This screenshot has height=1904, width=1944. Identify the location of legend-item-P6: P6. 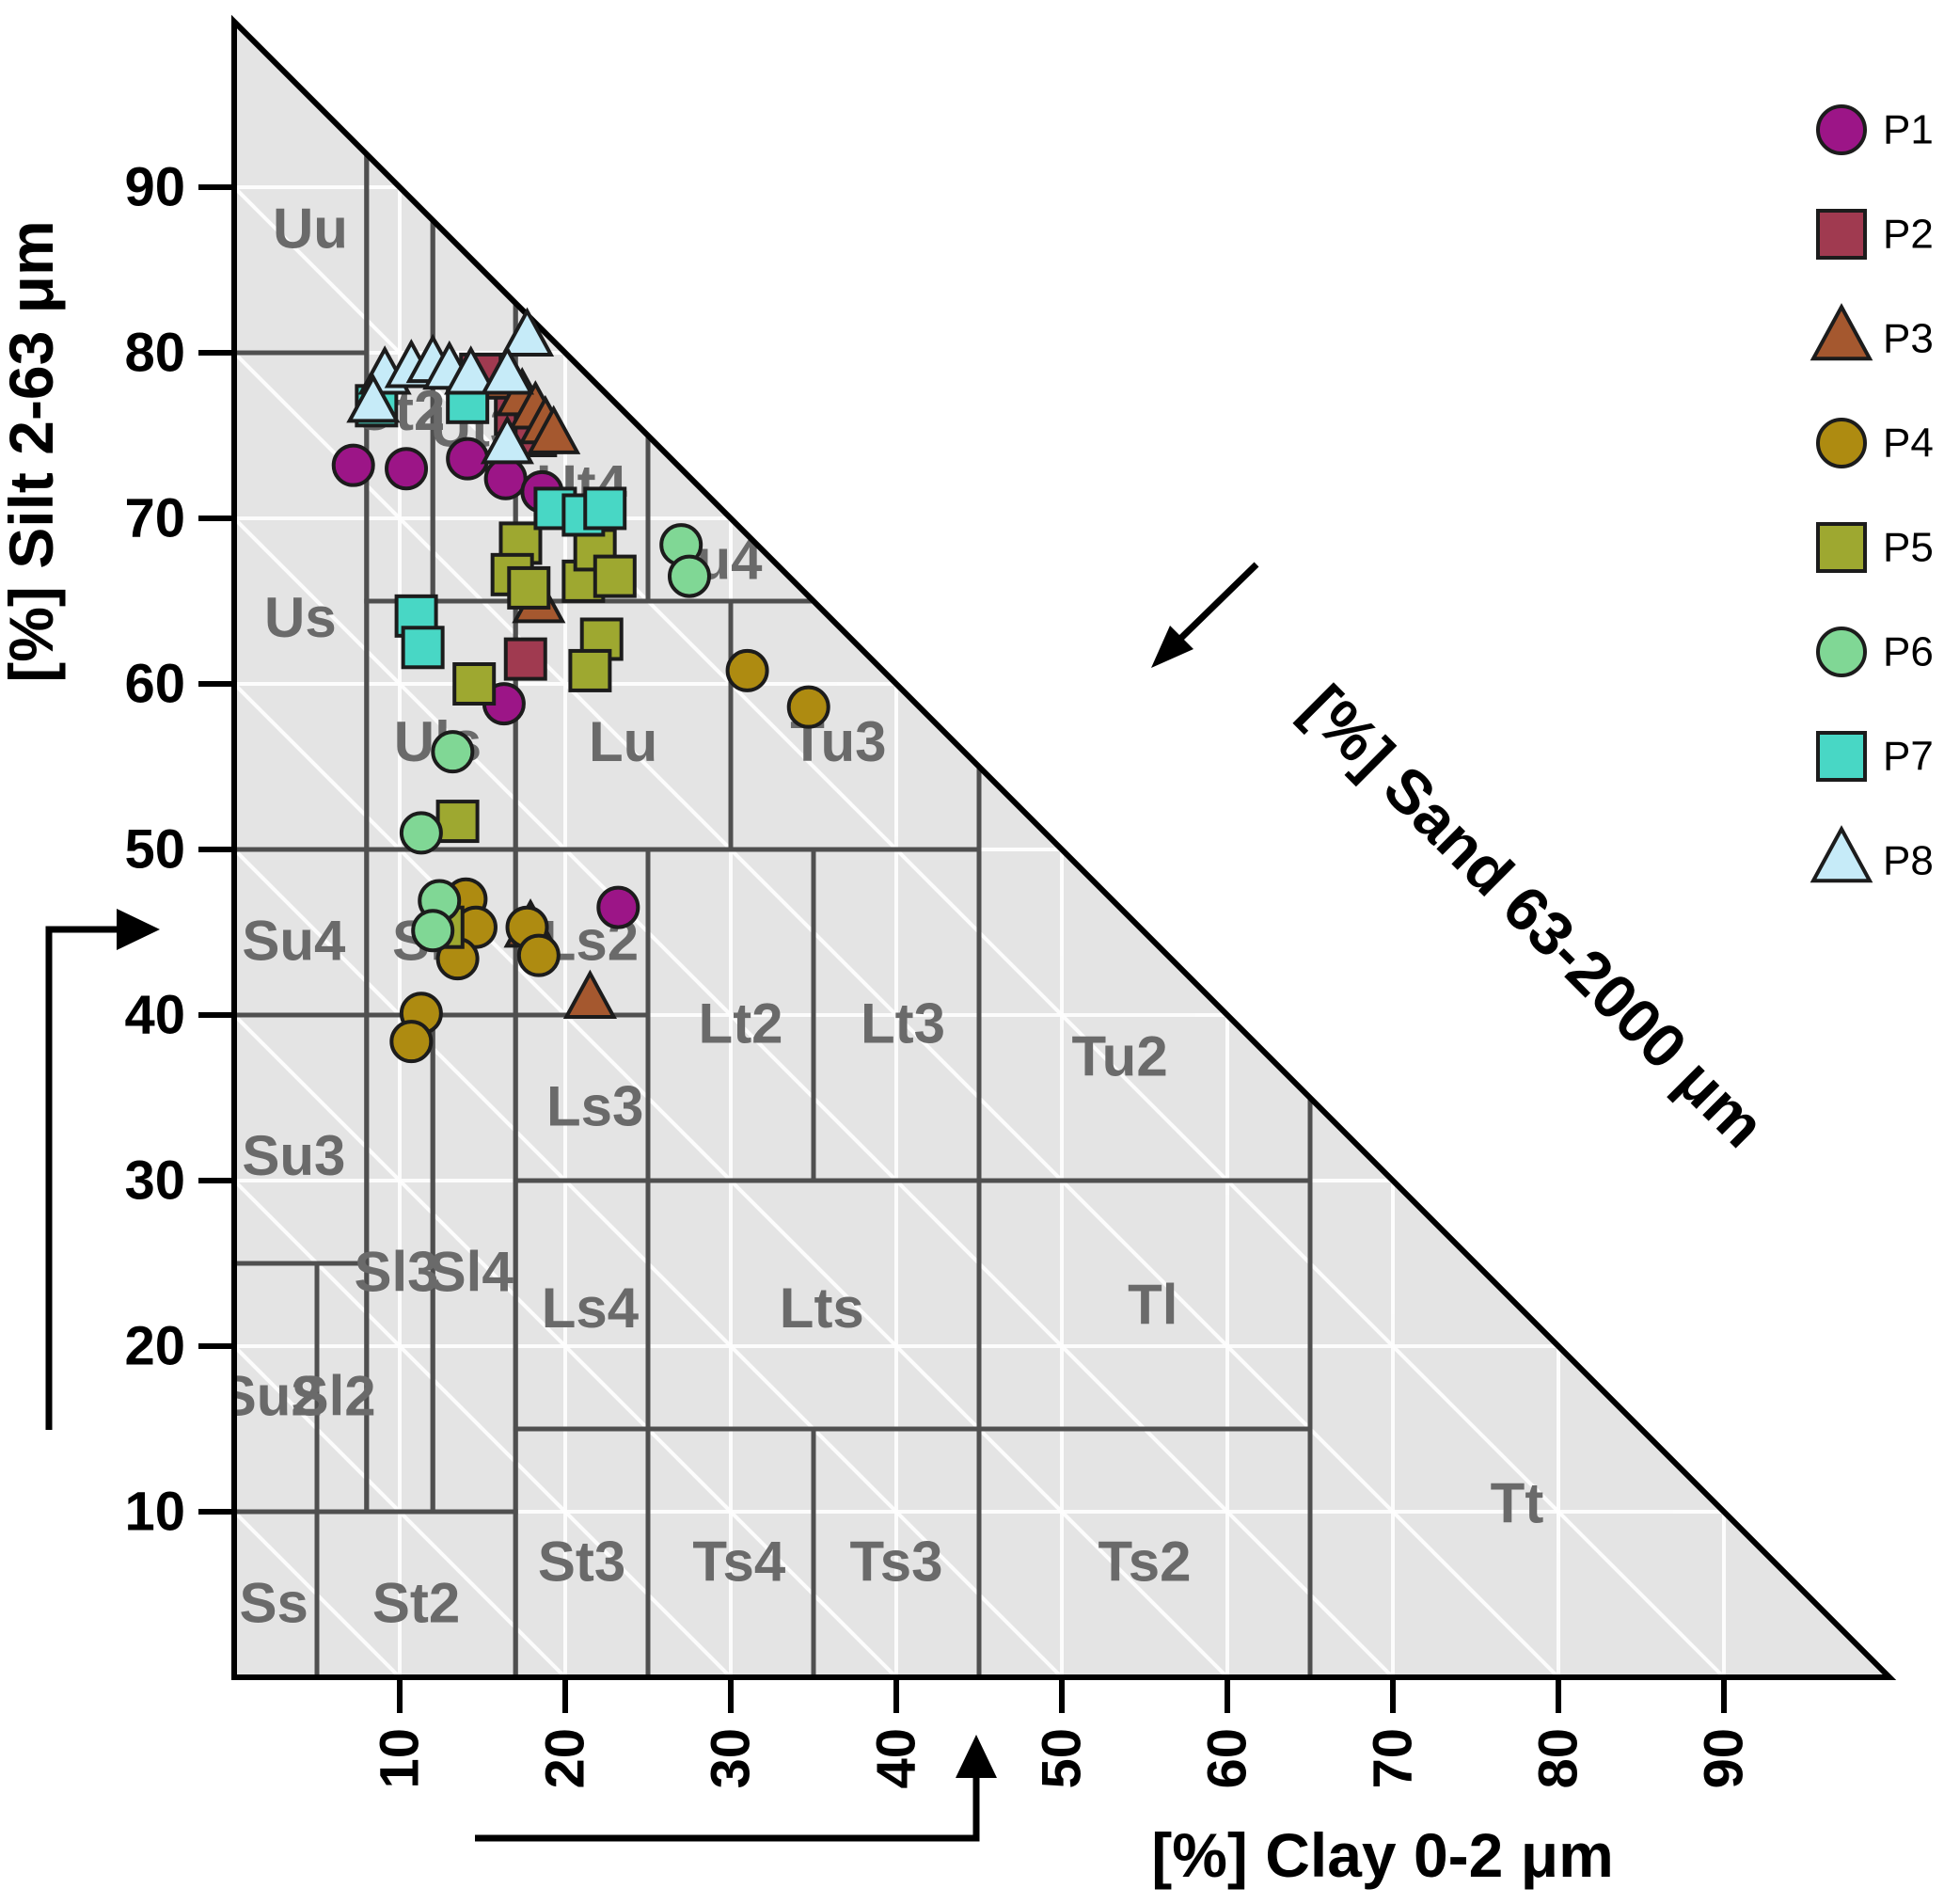
(1875, 652).